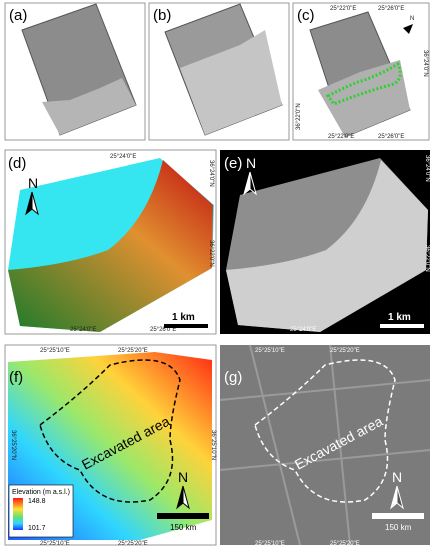 The image size is (432, 550). Describe the element at coordinates (110, 246) in the screenshot. I see `terrain` at that location.